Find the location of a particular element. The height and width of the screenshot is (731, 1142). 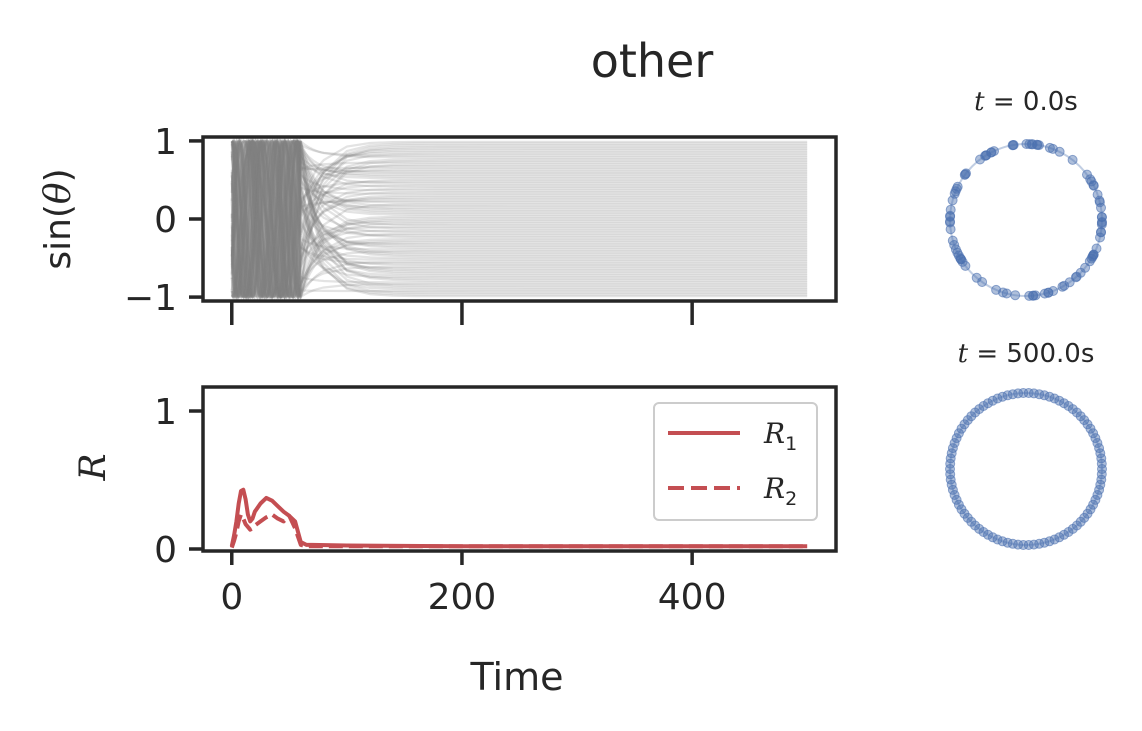

phase-circle-end is located at coordinates (1026, 469).